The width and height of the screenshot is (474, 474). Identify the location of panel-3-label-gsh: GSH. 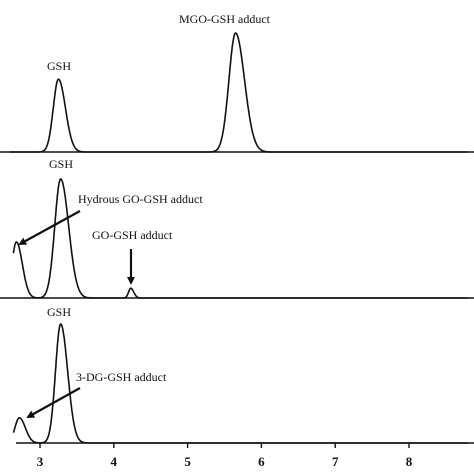
(59, 312).